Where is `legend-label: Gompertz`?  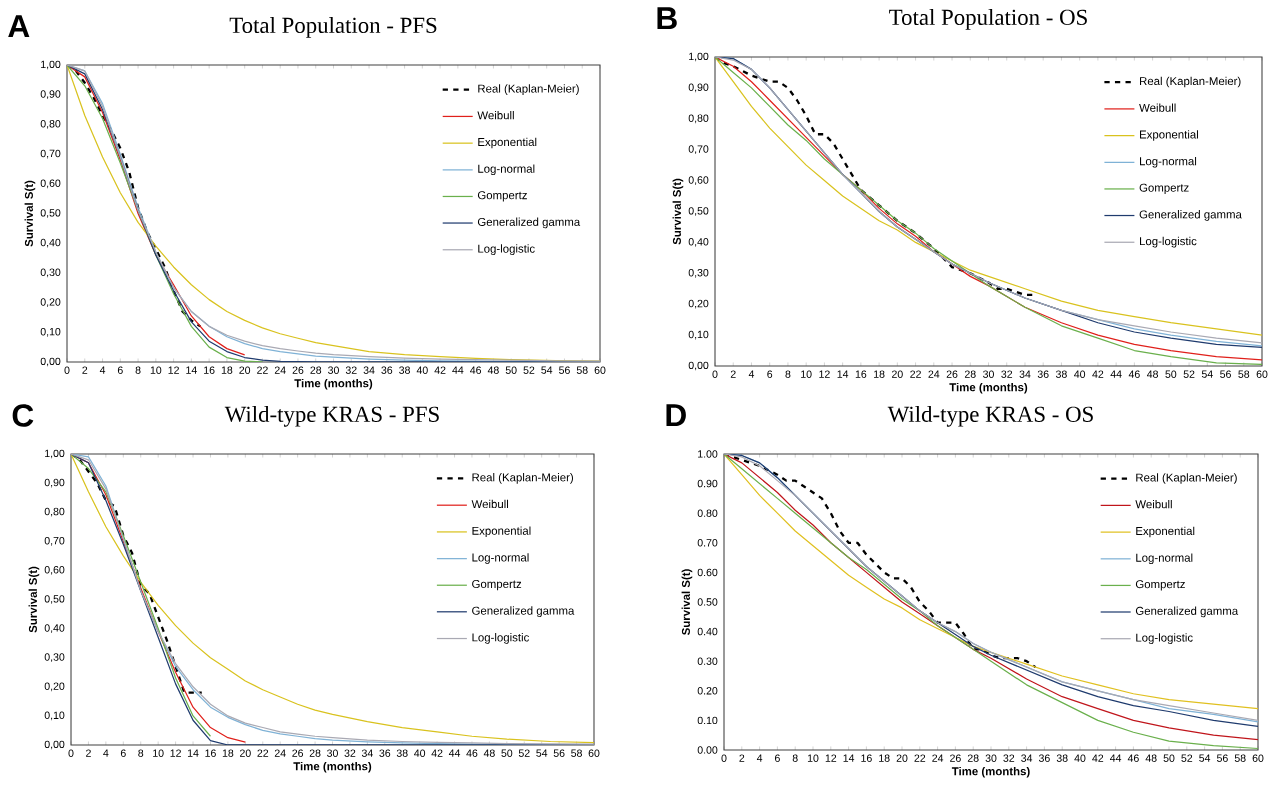 legend-label: Gompertz is located at coordinates (502, 196).